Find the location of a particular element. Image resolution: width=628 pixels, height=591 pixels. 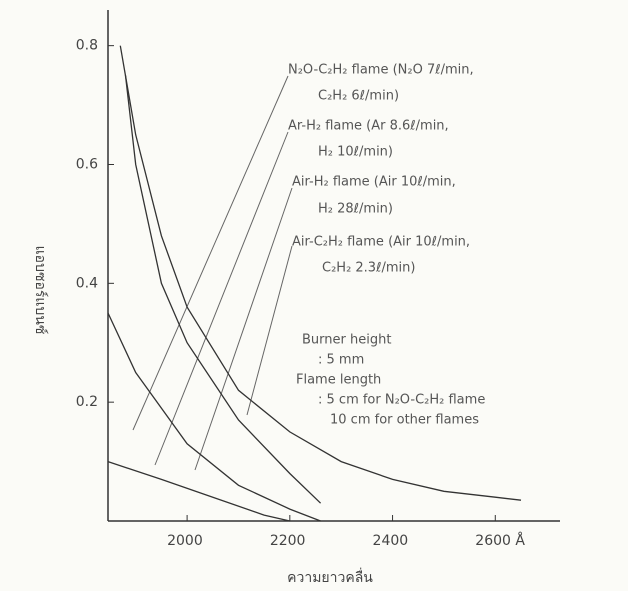

annotation: 10 cm for other flames is located at coordinates (404, 420).